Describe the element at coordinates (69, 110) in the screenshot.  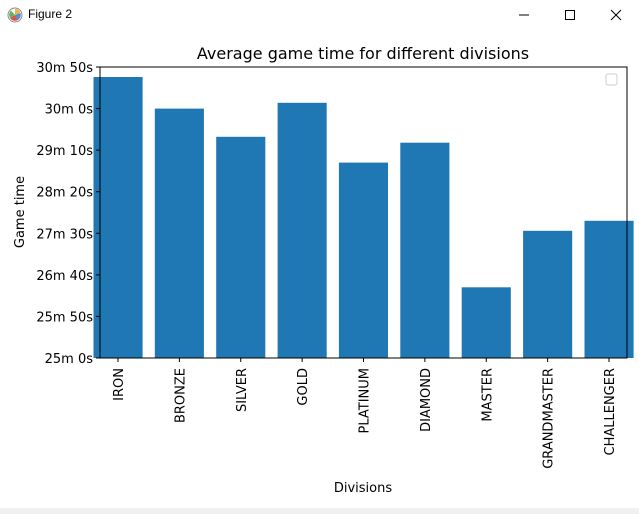
I see `y-tick-label: 30m 0s` at that location.